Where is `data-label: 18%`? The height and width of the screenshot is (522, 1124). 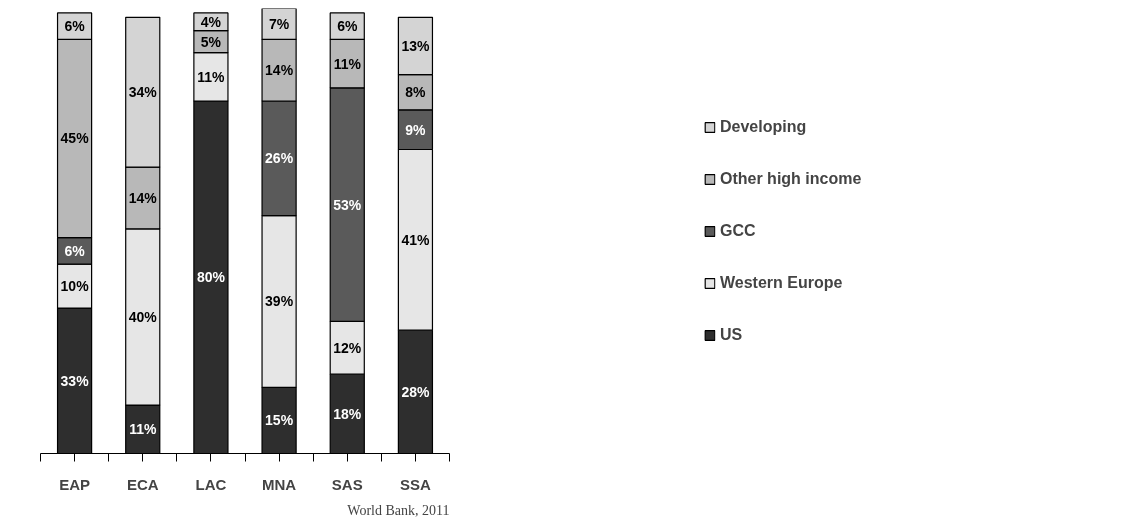 data-label: 18% is located at coordinates (347, 413).